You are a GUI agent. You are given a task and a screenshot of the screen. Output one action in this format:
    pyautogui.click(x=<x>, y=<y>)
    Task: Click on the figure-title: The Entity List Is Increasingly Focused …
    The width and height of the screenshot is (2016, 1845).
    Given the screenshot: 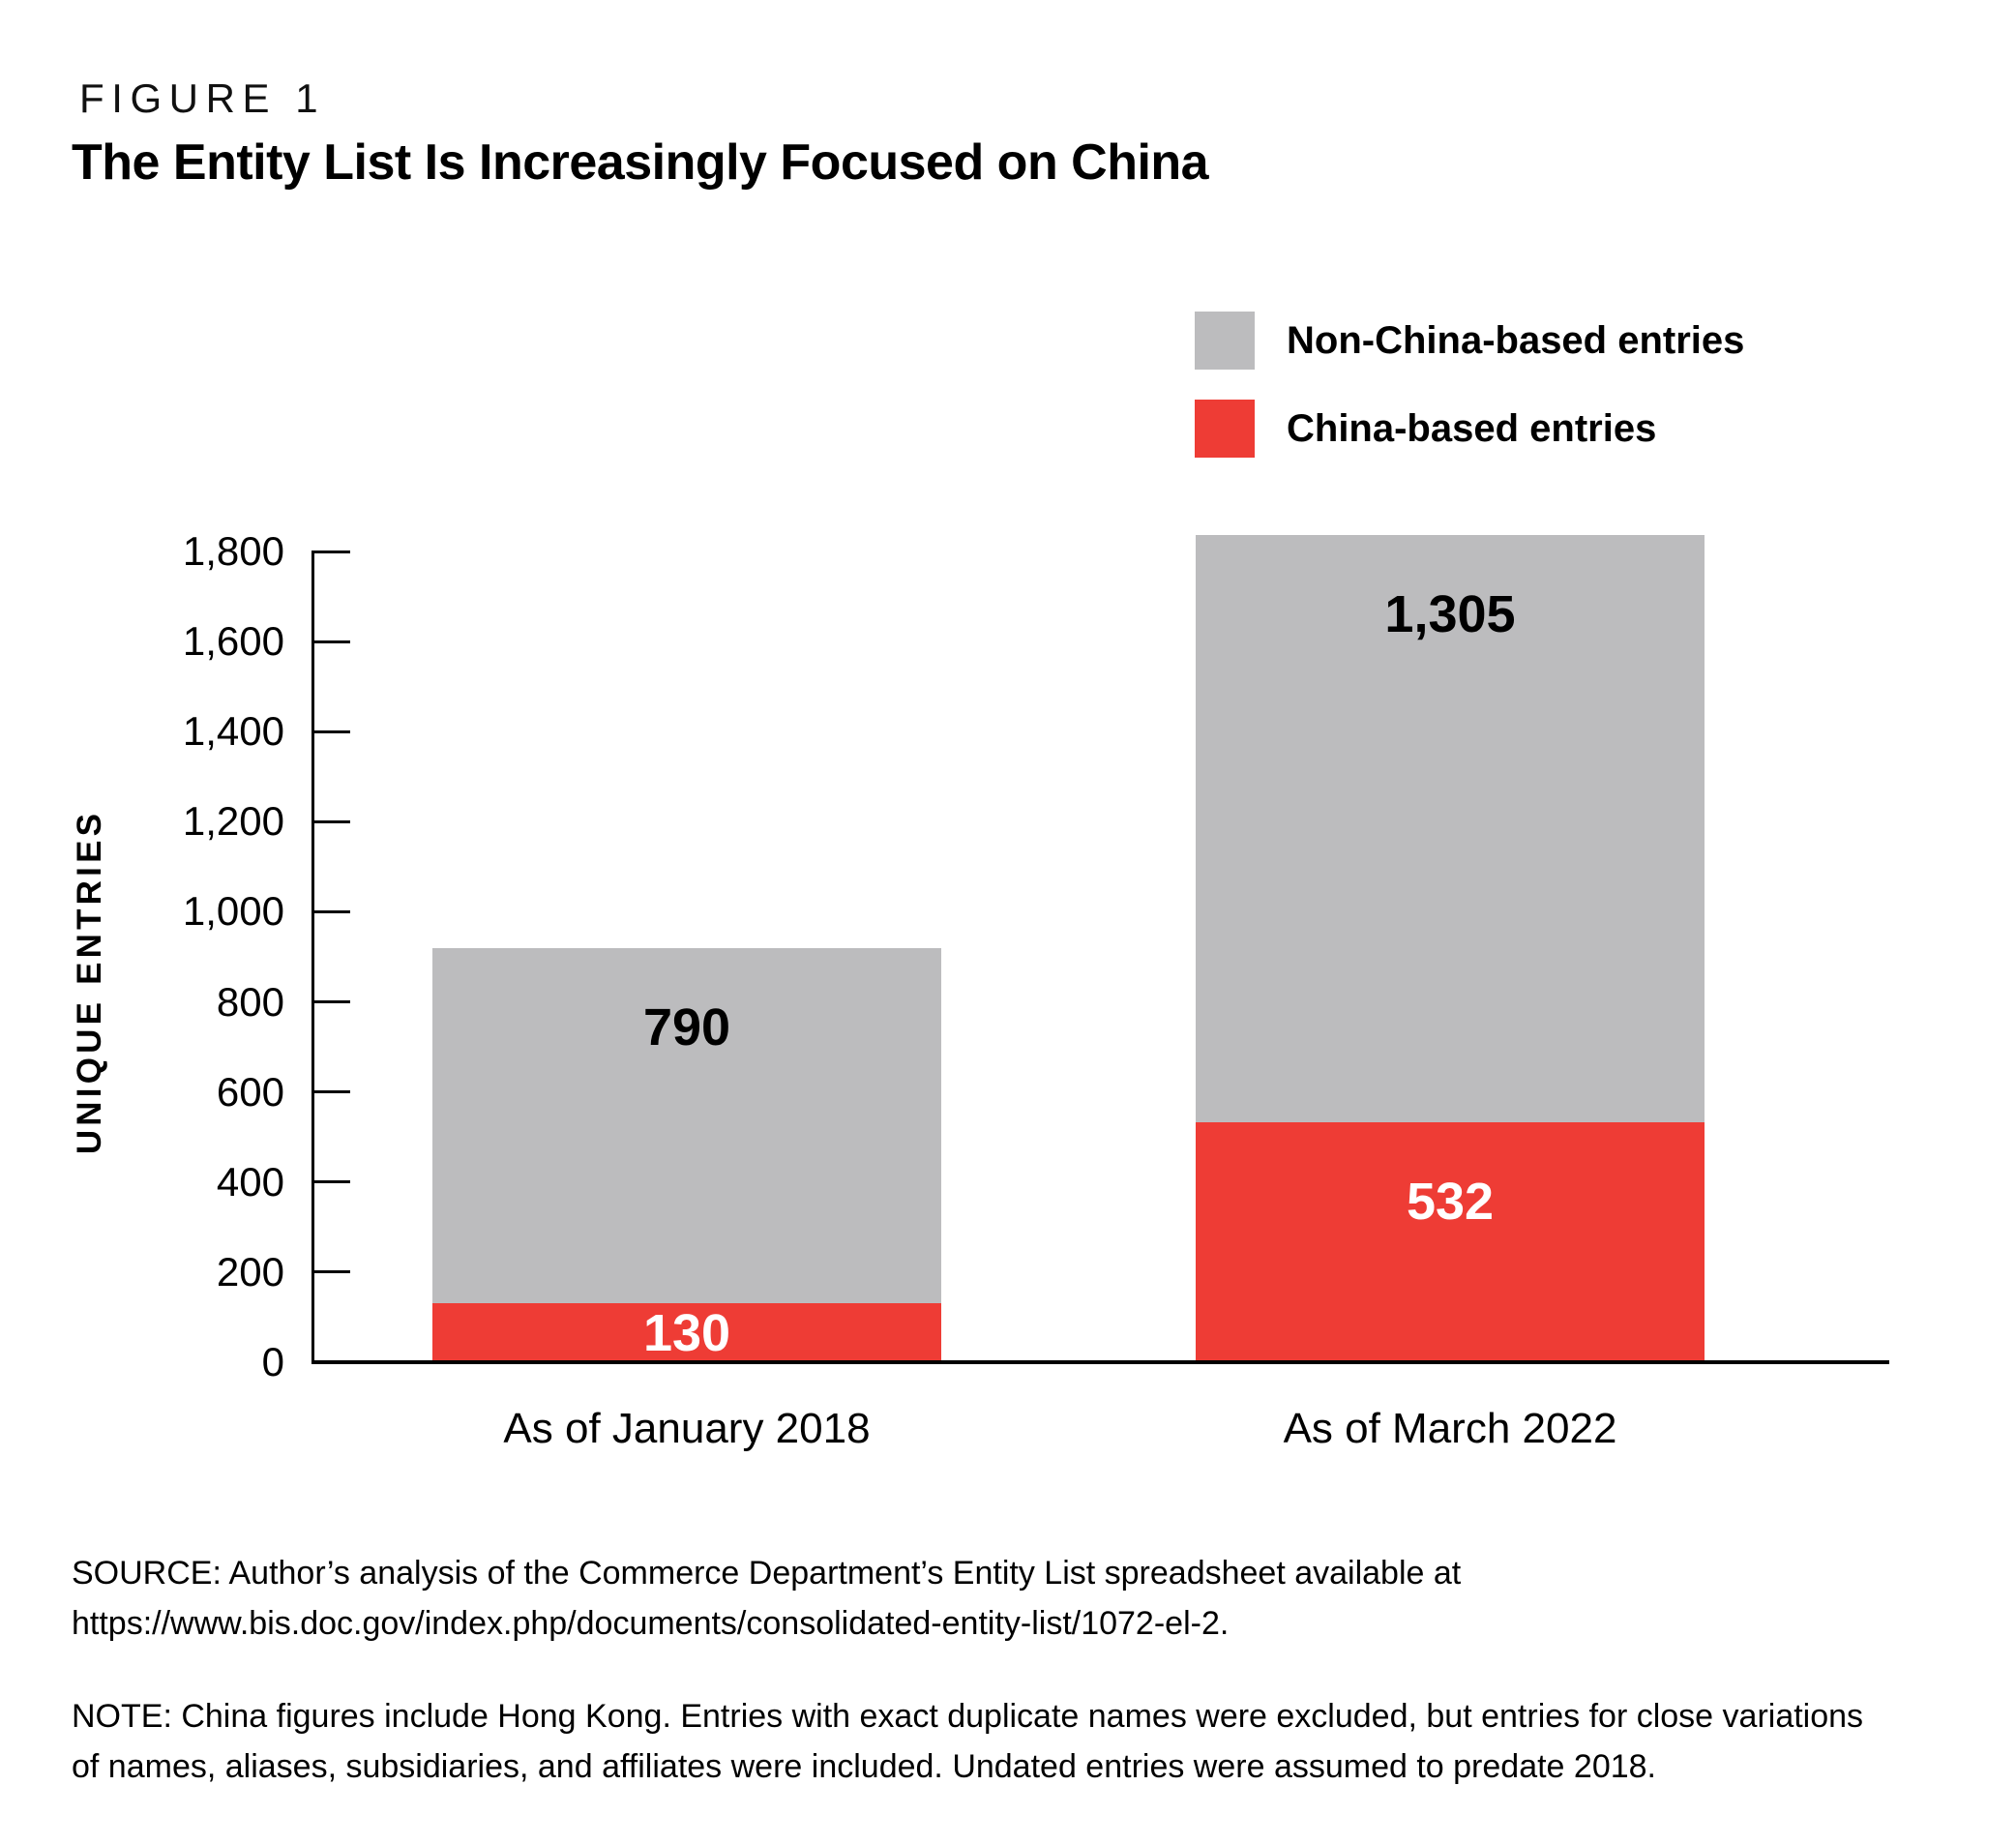 What is the action you would take?
    pyautogui.click(x=641, y=162)
    